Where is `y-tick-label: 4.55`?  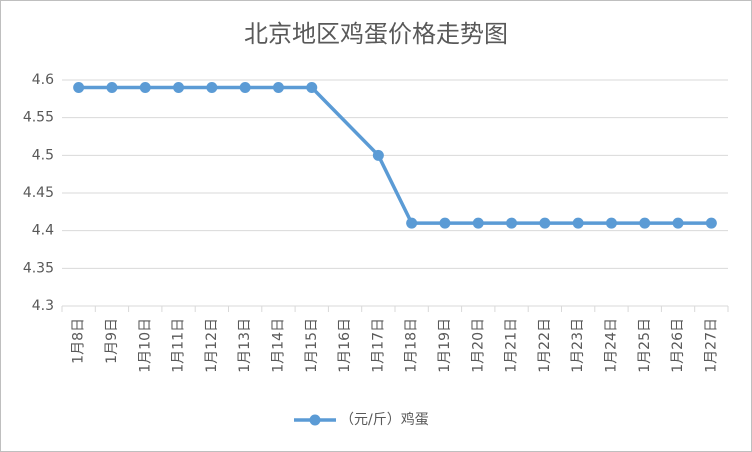 y-tick-label: 4.55 is located at coordinates (38, 118).